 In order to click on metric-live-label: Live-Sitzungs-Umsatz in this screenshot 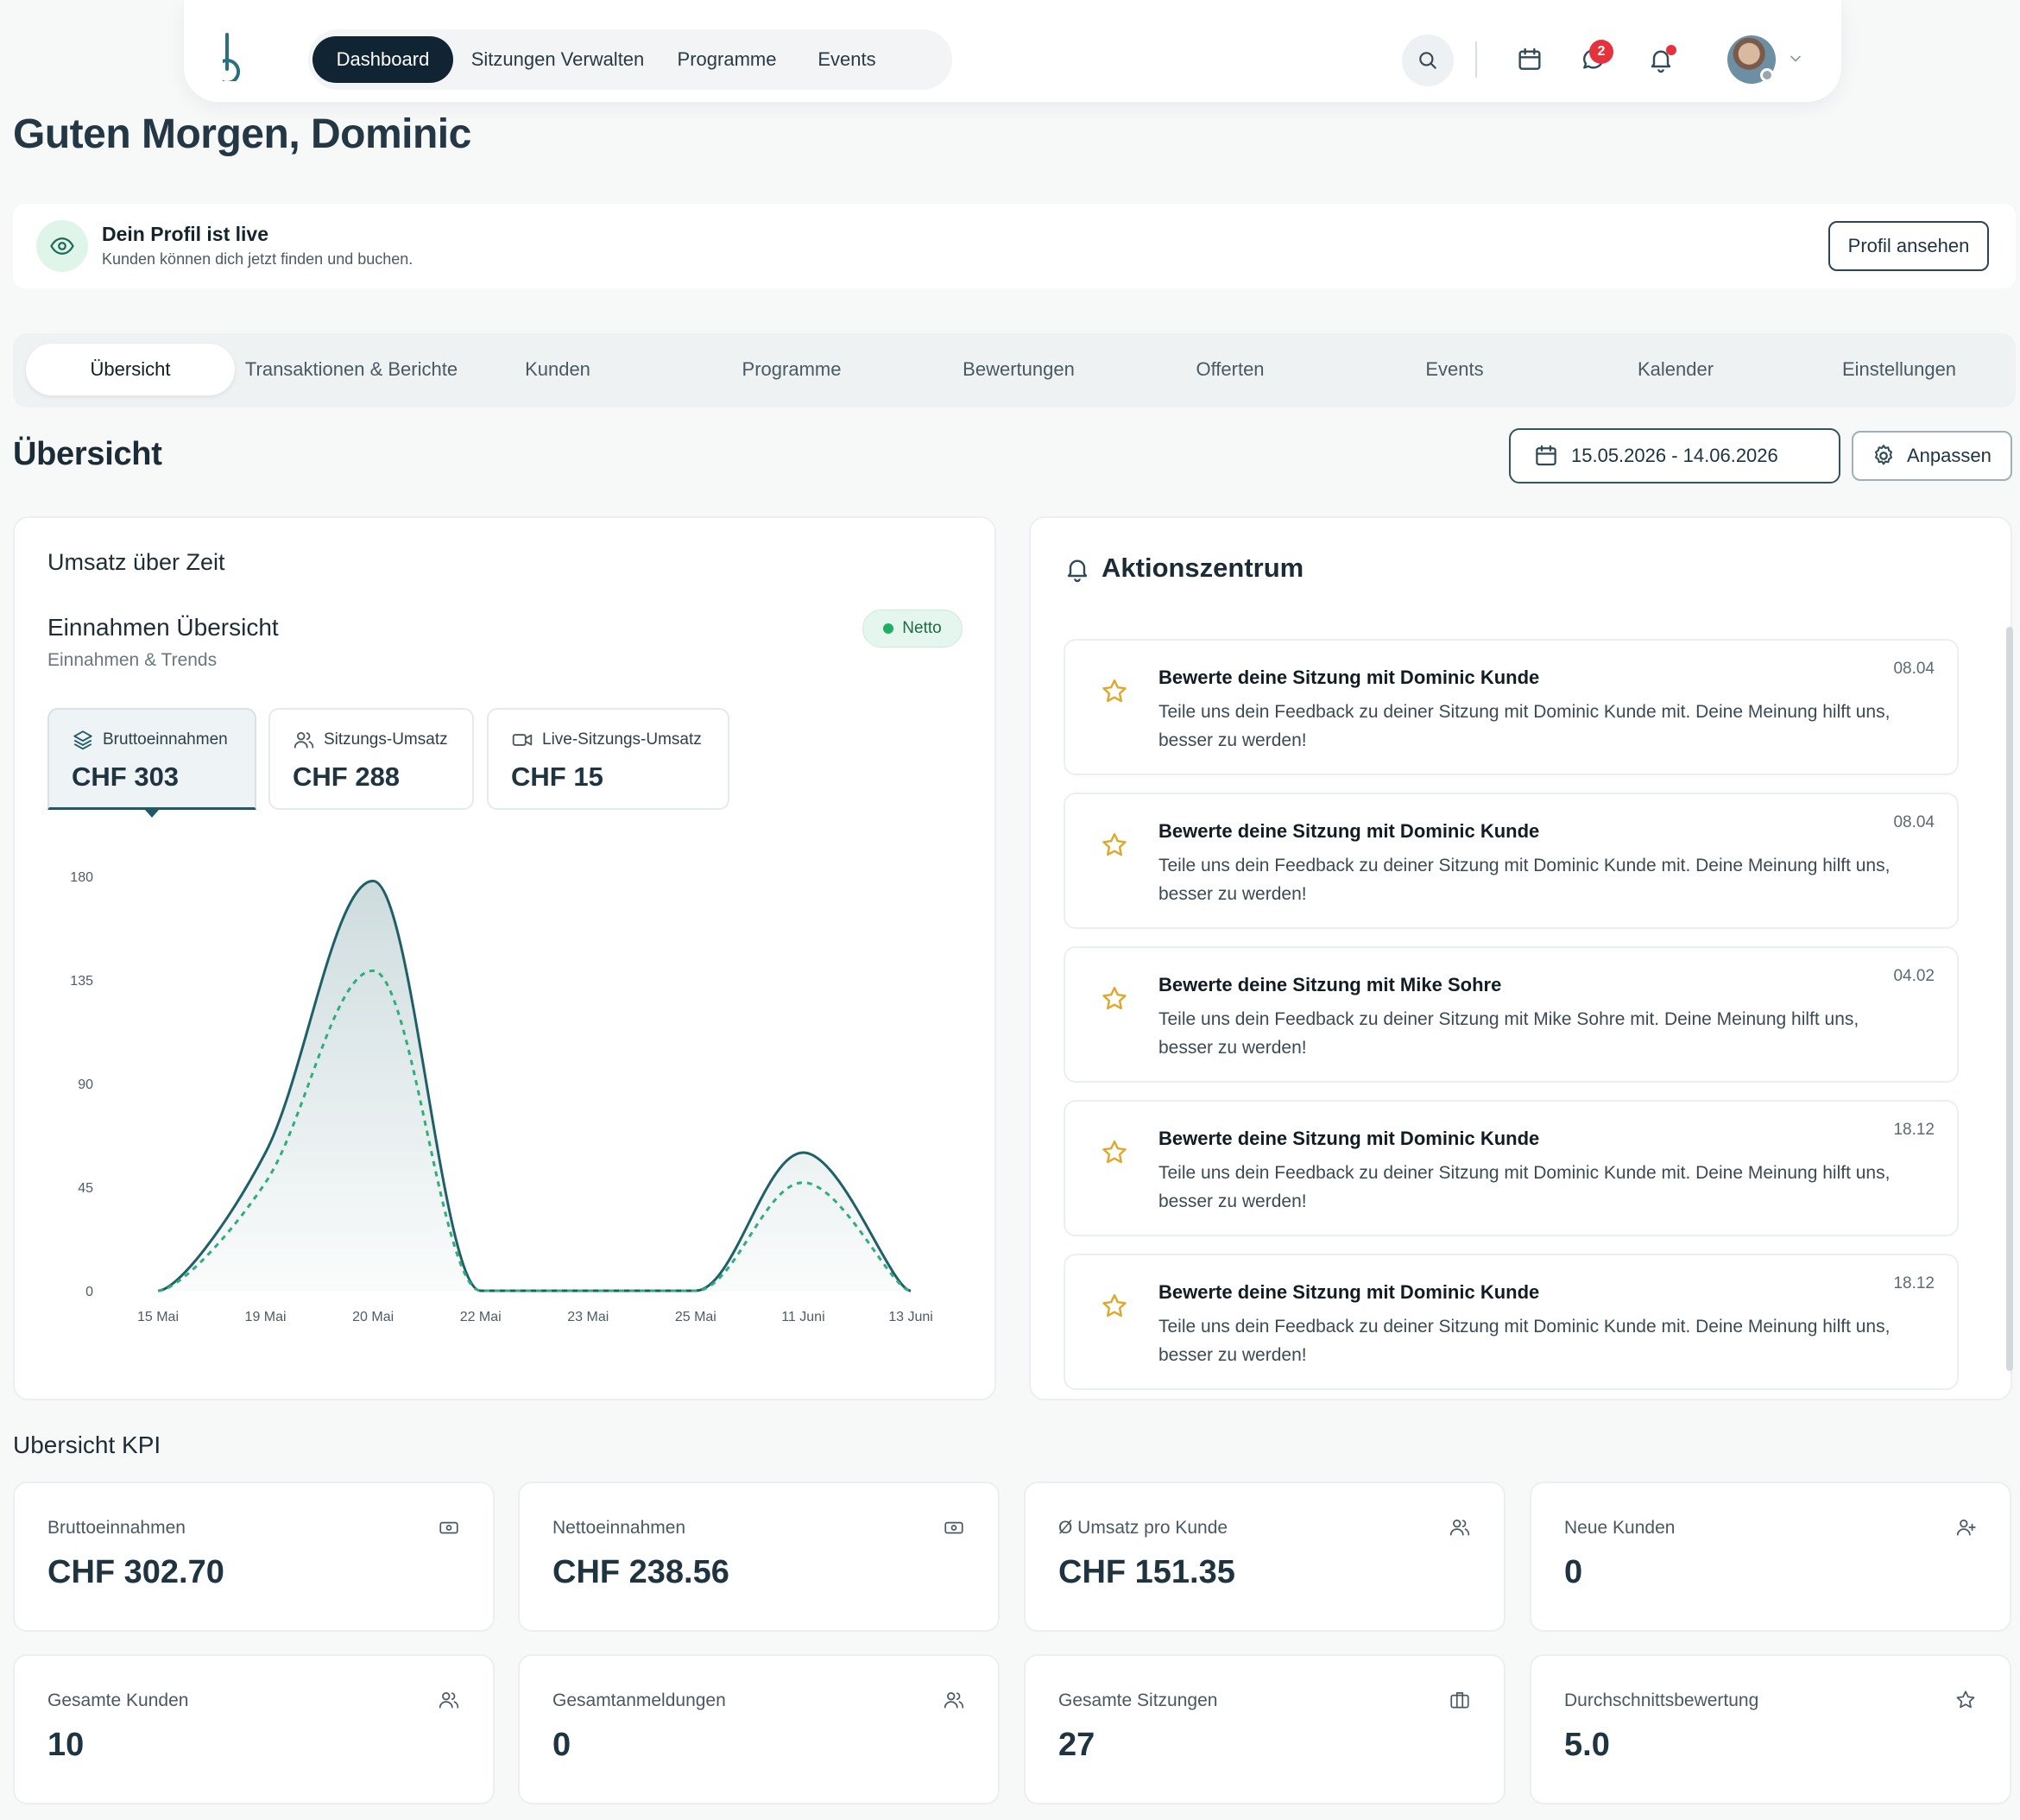, I will do `click(622, 740)`.